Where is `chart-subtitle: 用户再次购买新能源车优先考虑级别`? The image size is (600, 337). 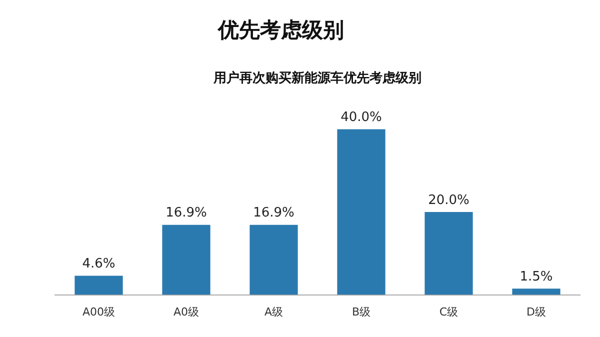 chart-subtitle: 用户再次购买新能源车优先考虑级别 is located at coordinates (317, 78).